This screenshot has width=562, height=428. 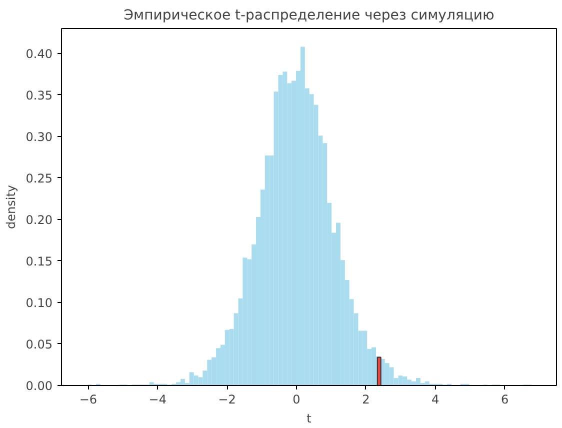 I want to click on y-tick-label: 0.10, so click(x=39, y=303).